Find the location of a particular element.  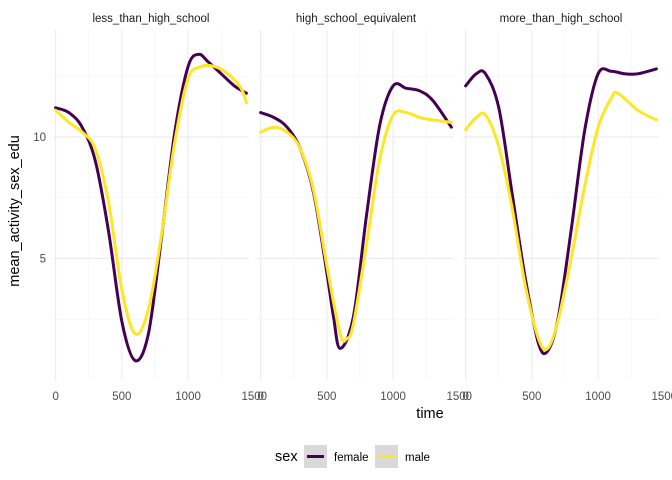

legend-label: male is located at coordinates (417, 458).